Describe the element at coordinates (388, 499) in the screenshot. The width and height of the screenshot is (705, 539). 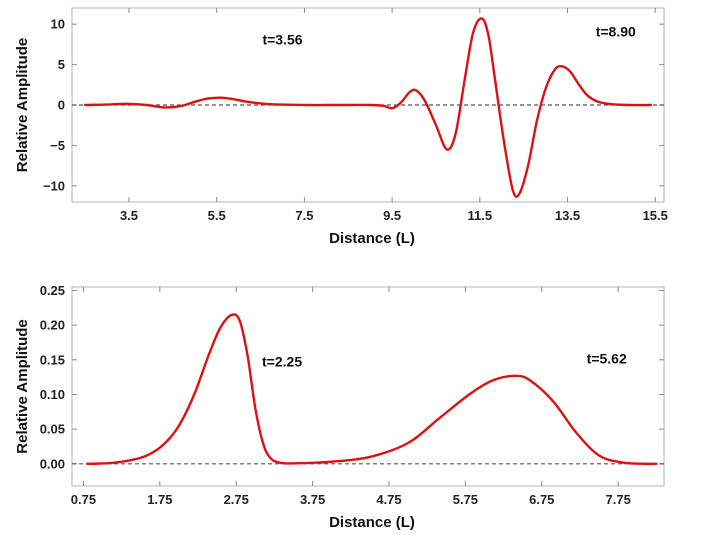
I see `x-tick-label: 4.75` at that location.